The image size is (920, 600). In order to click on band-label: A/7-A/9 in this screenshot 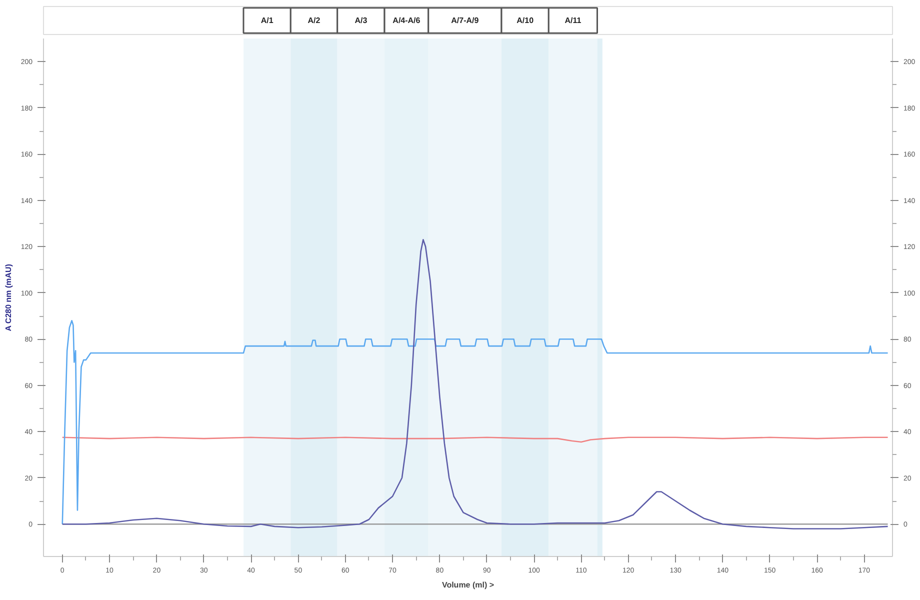, I will do `click(465, 20)`.